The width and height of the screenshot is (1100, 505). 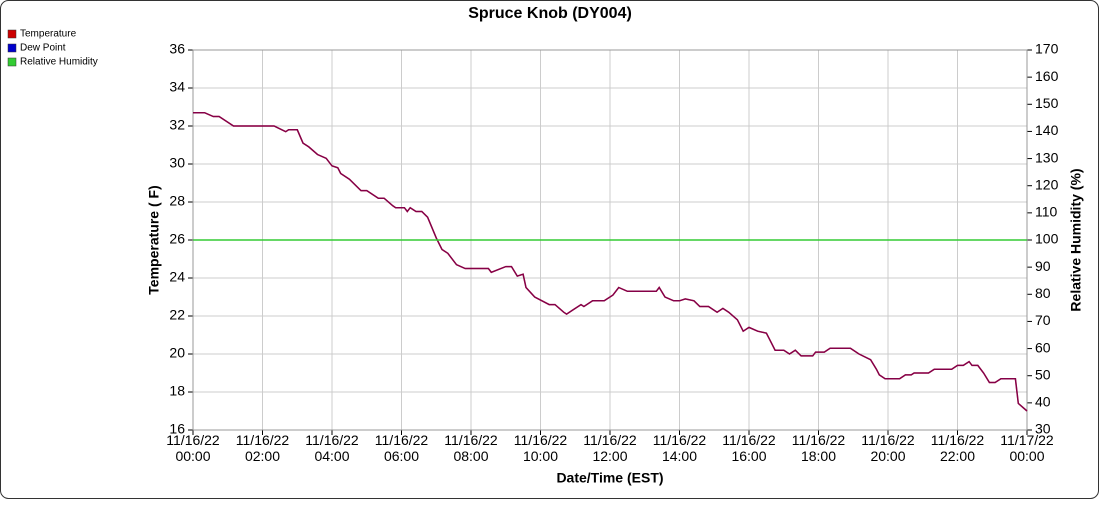 I want to click on y2-tick-label: 70, so click(x=1043, y=320).